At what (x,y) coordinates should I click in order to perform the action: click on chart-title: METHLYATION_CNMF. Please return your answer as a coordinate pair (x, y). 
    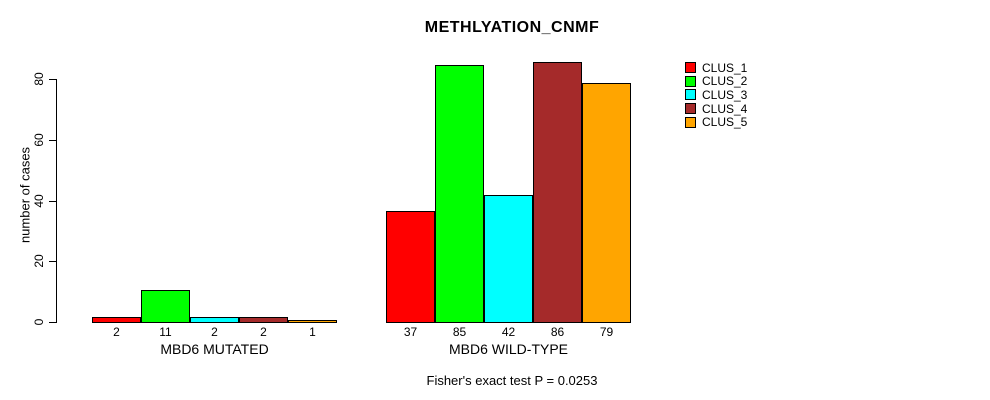
    Looking at the image, I should click on (512, 27).